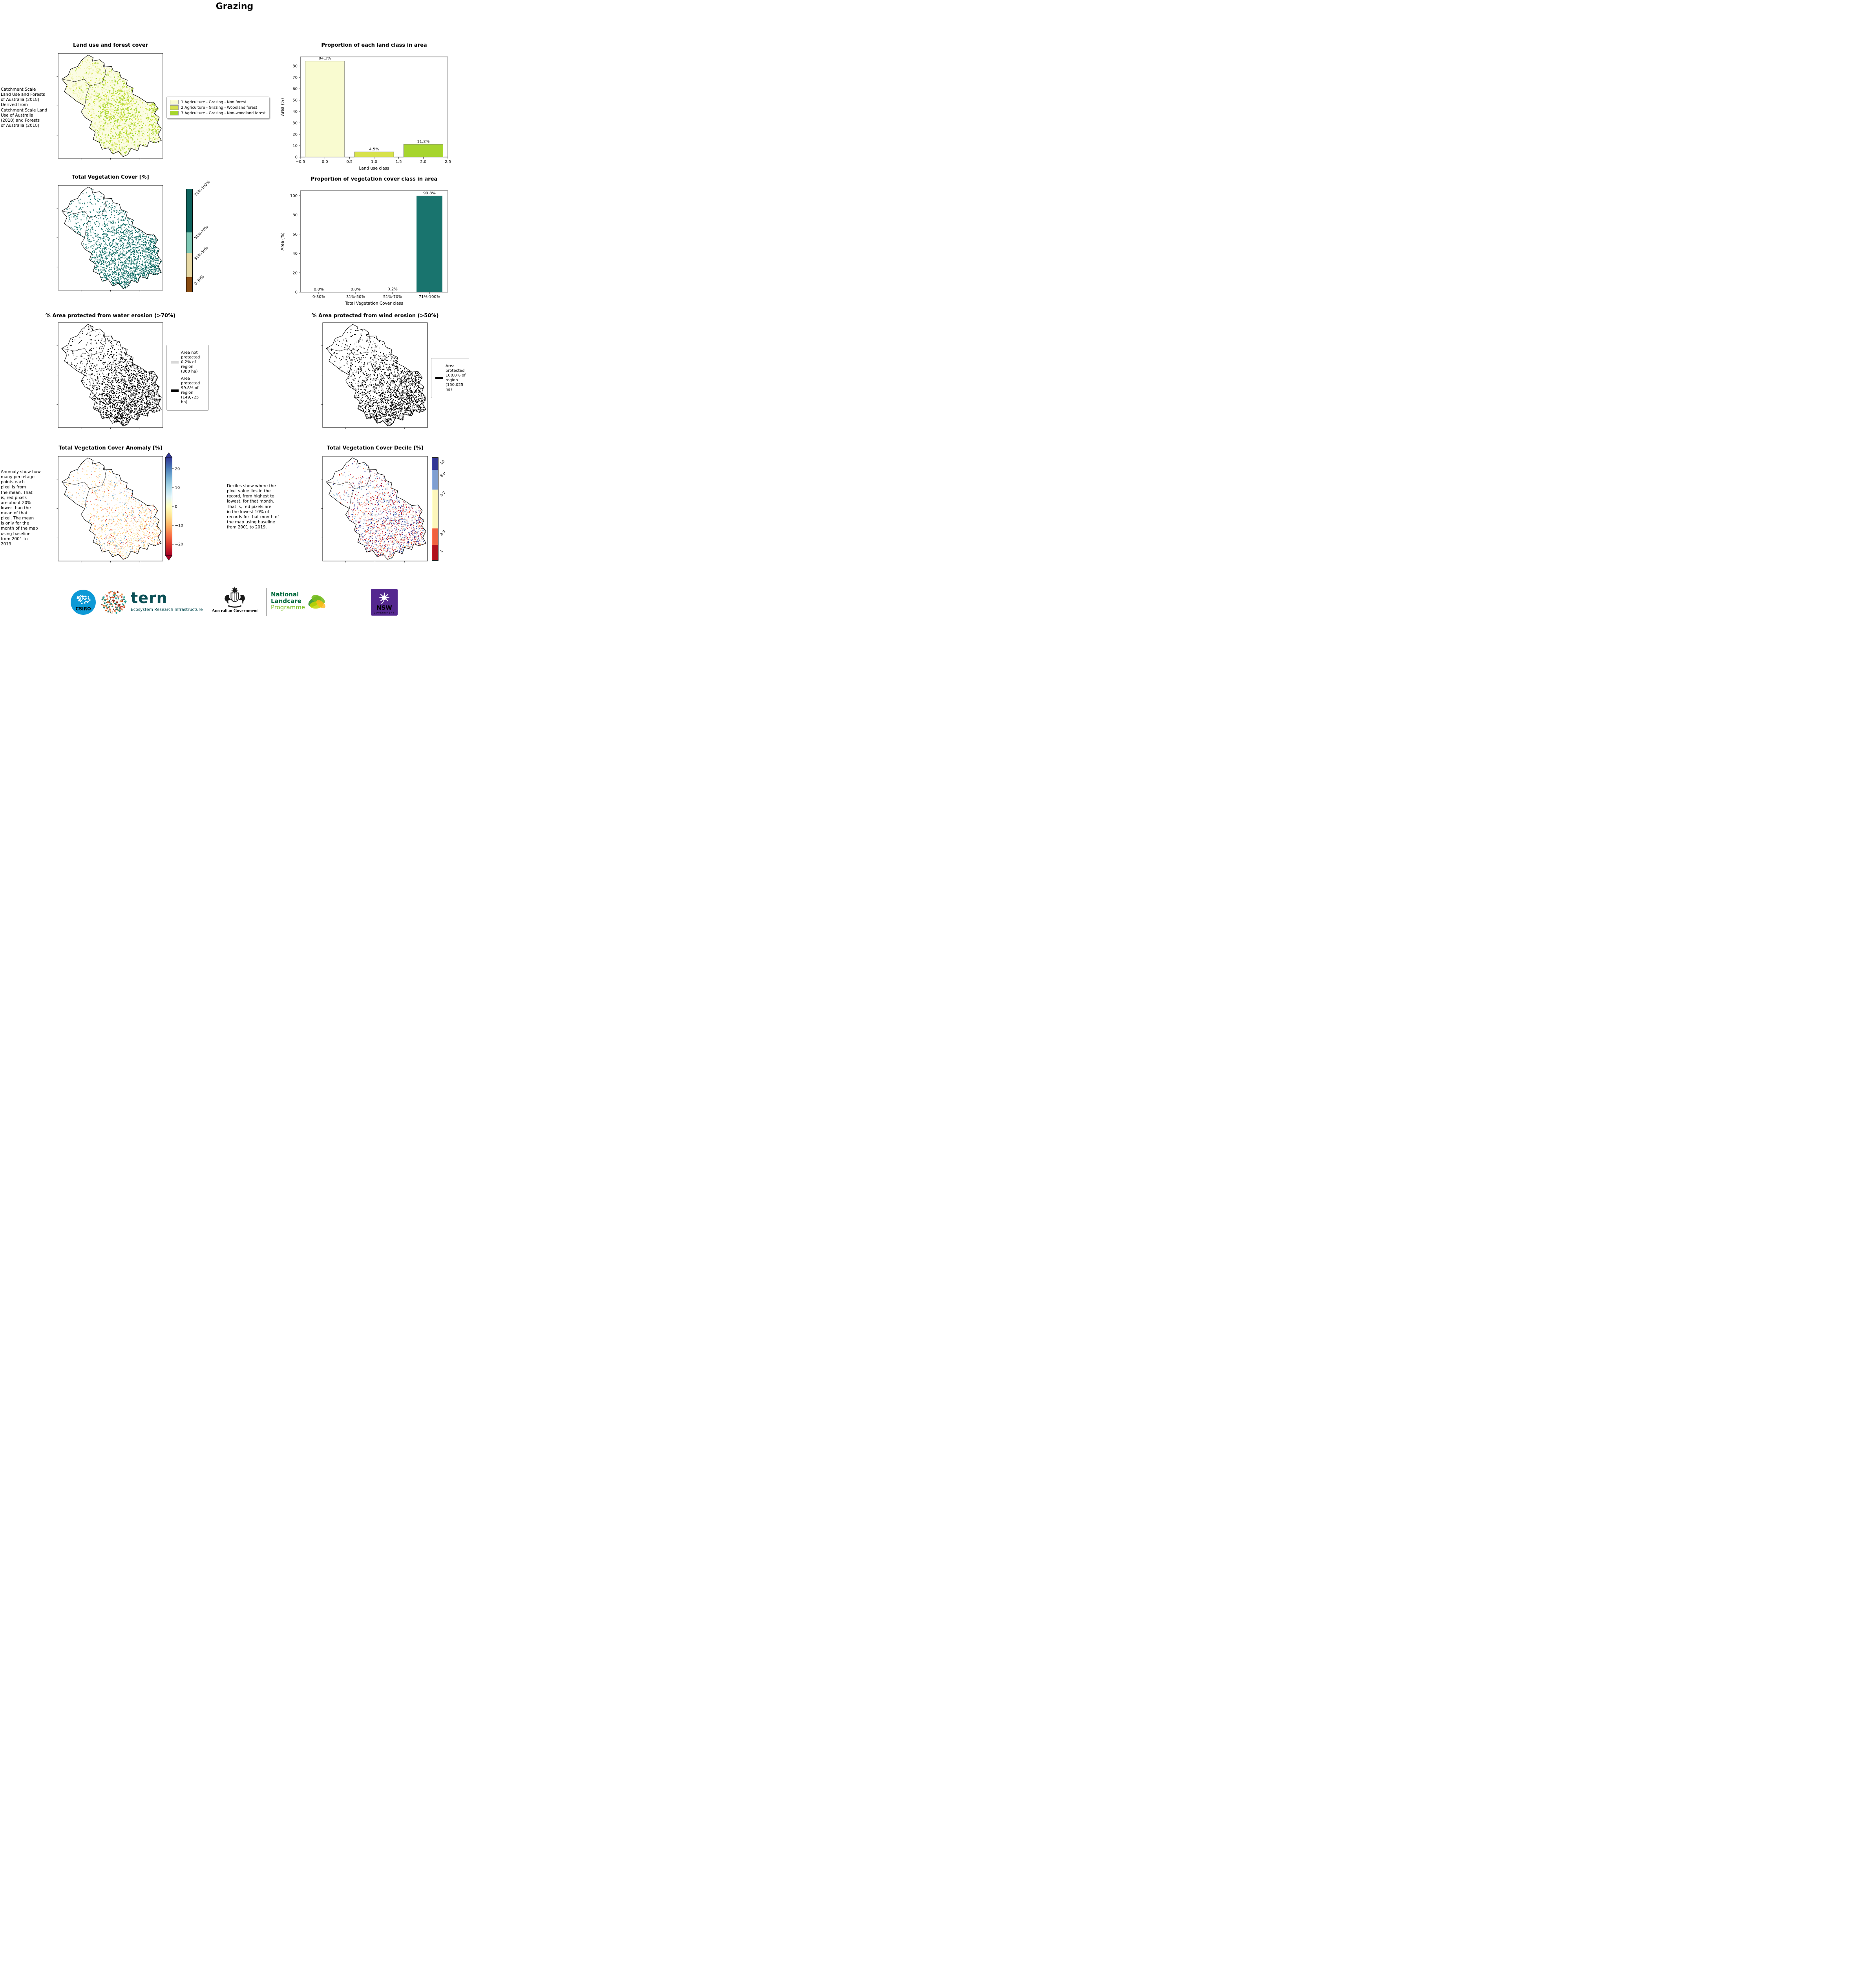  What do you see at coordinates (235, 7) in the screenshot?
I see `page-title: Grazing` at bounding box center [235, 7].